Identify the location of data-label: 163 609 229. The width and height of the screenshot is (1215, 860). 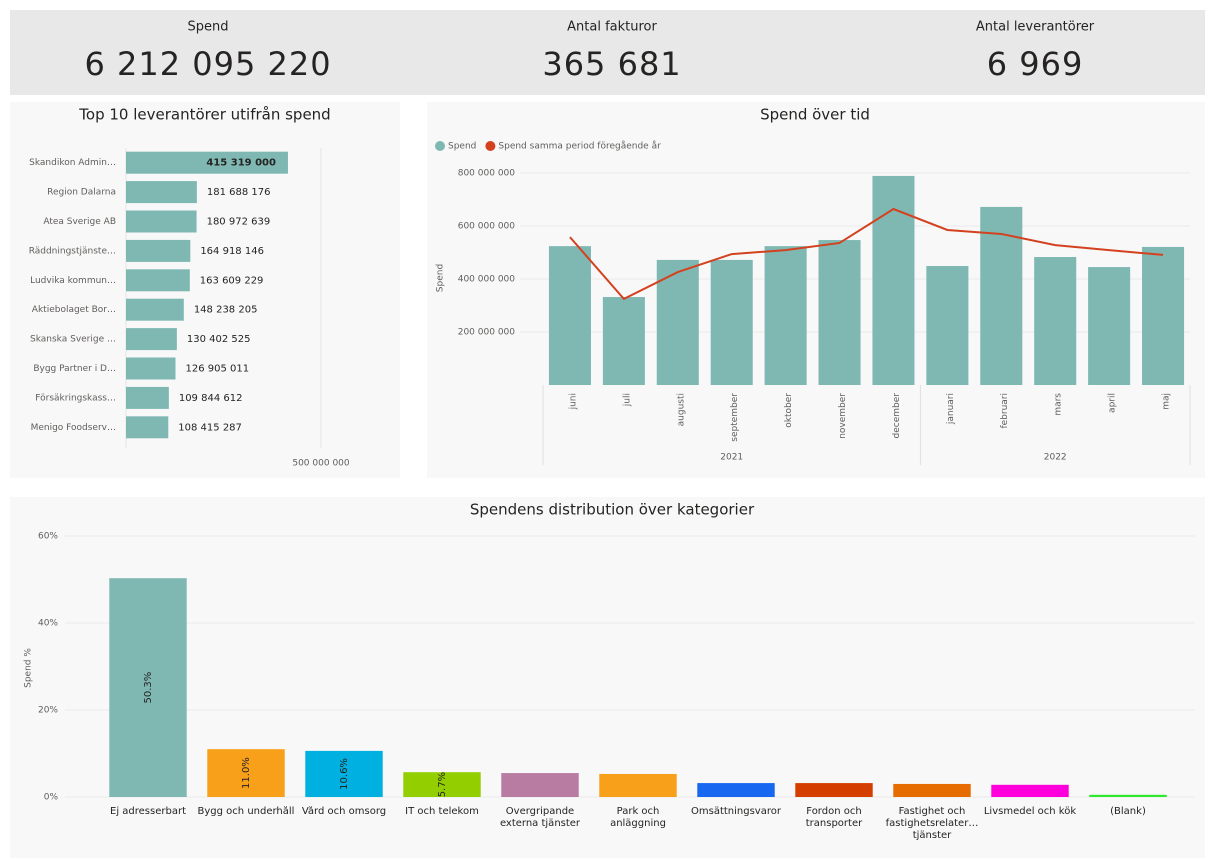
(232, 280).